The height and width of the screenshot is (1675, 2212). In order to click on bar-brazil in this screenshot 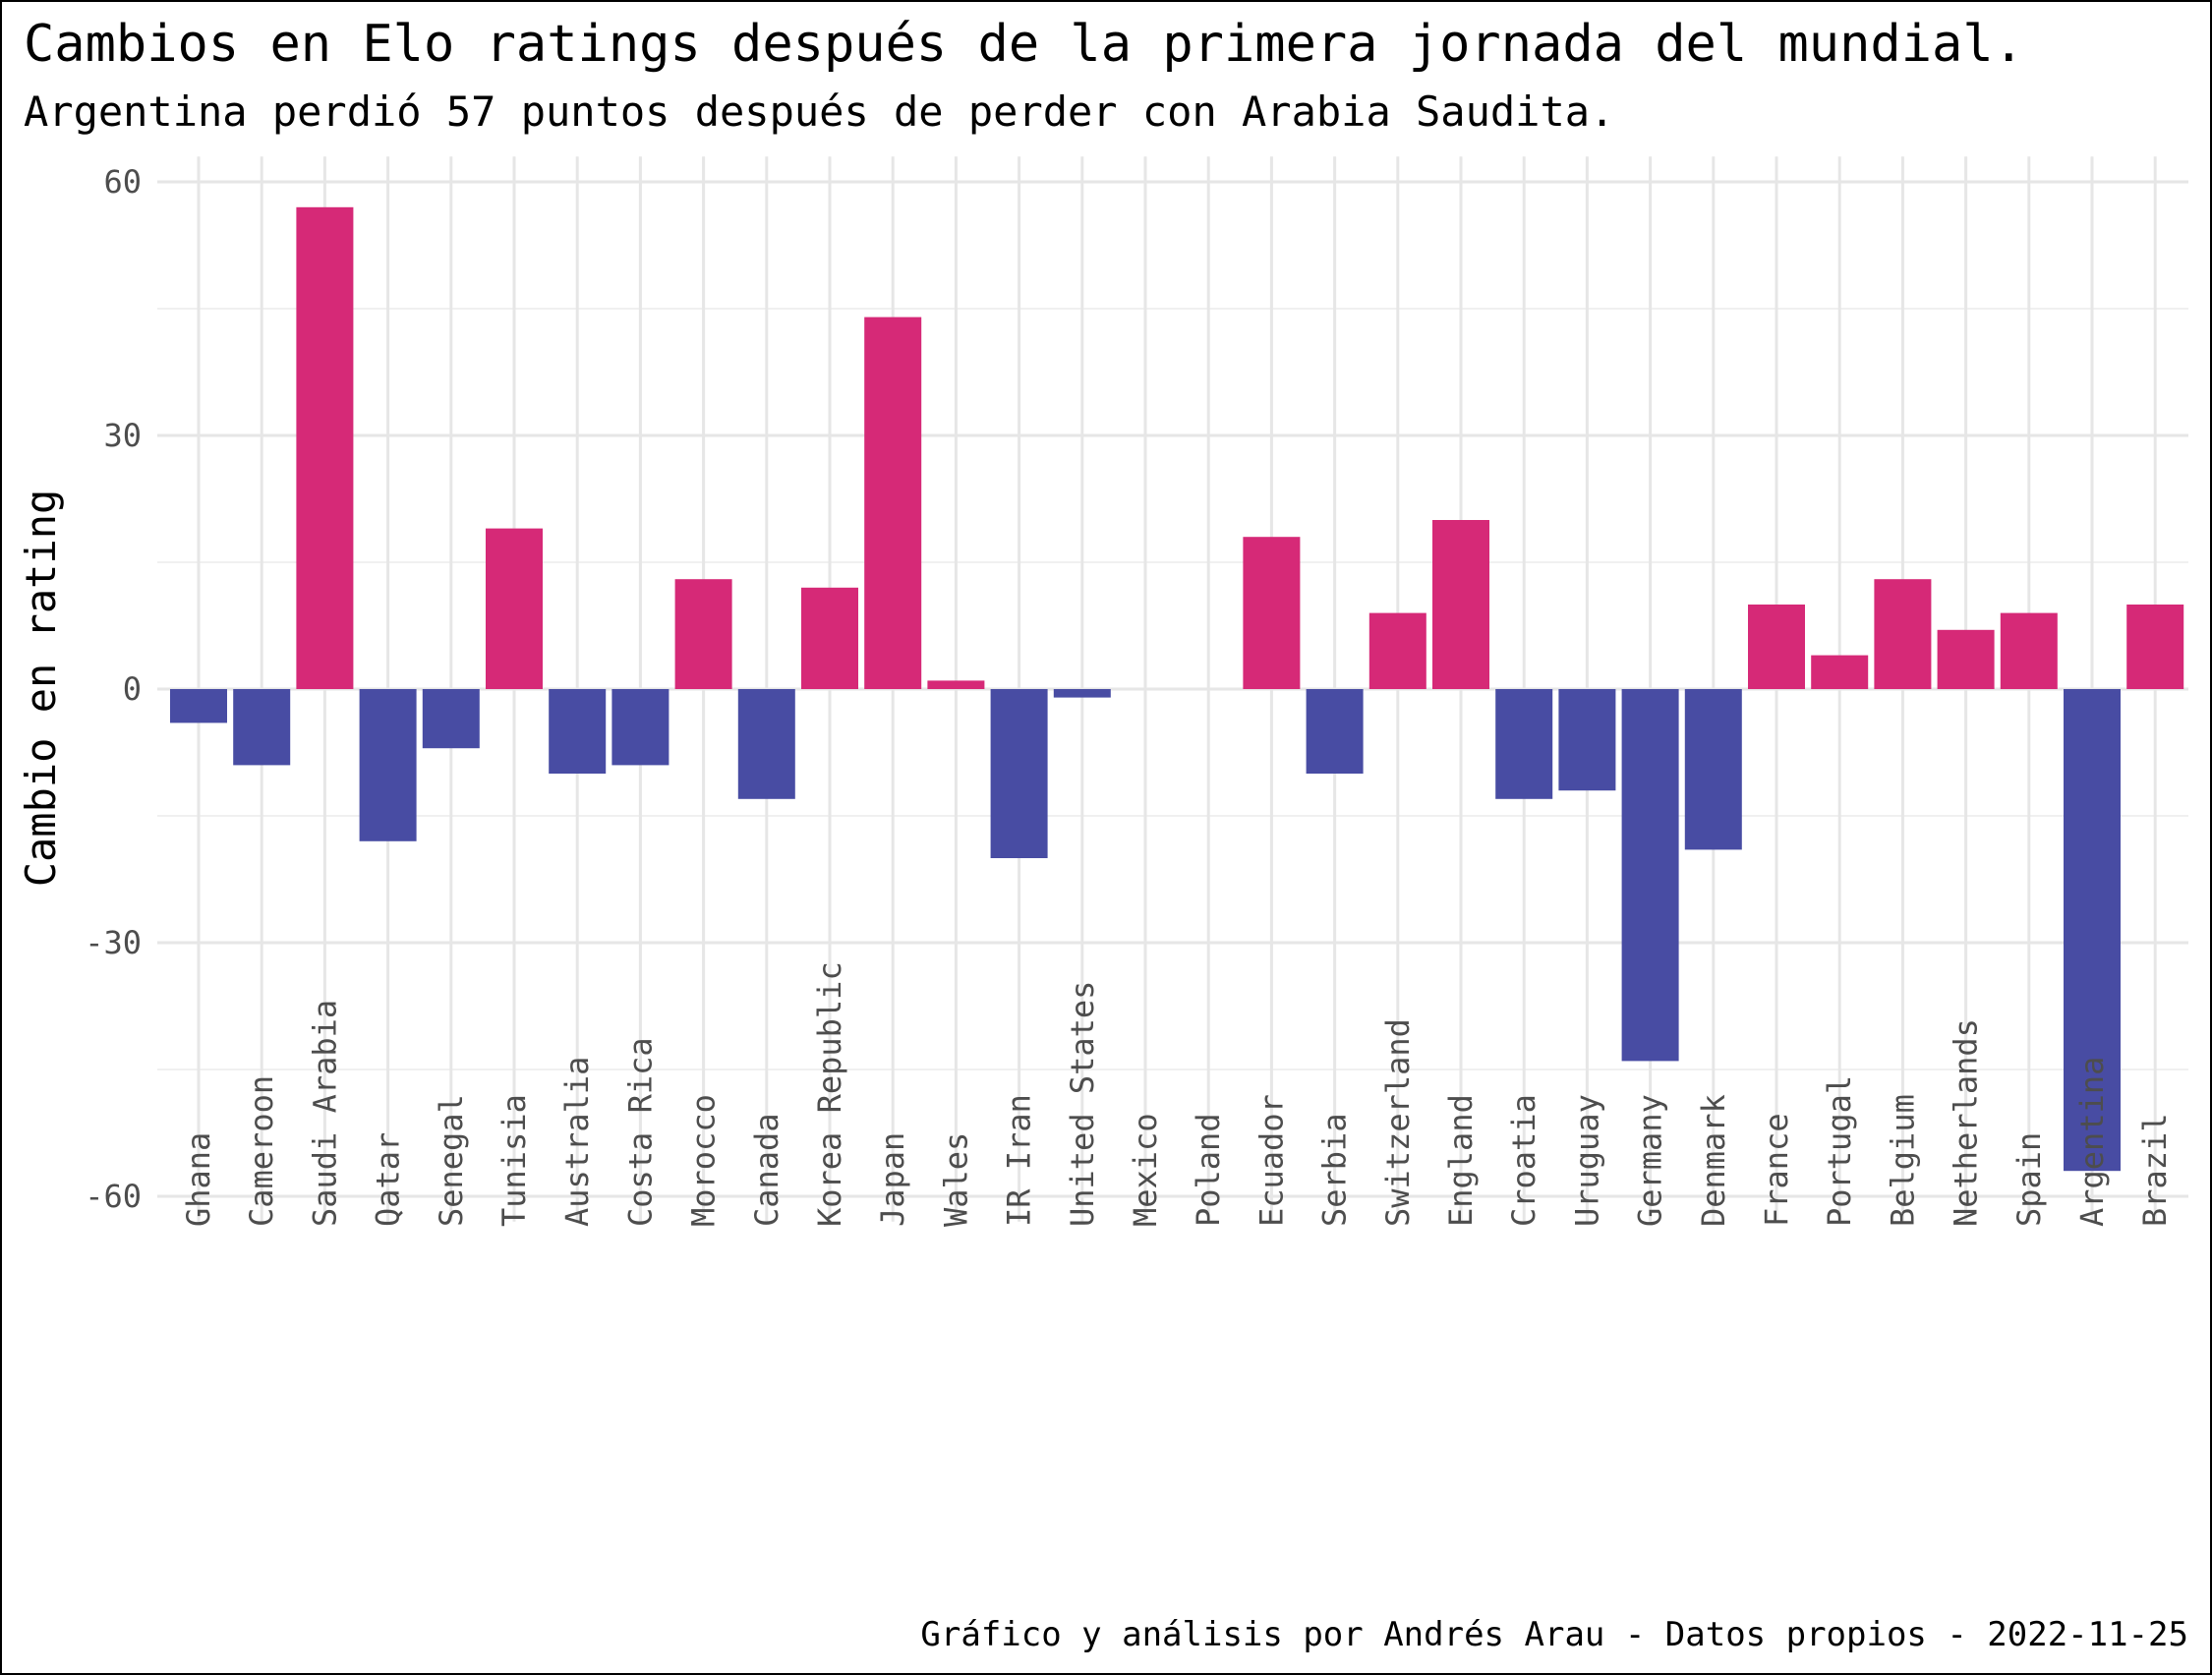, I will do `click(2155, 647)`.